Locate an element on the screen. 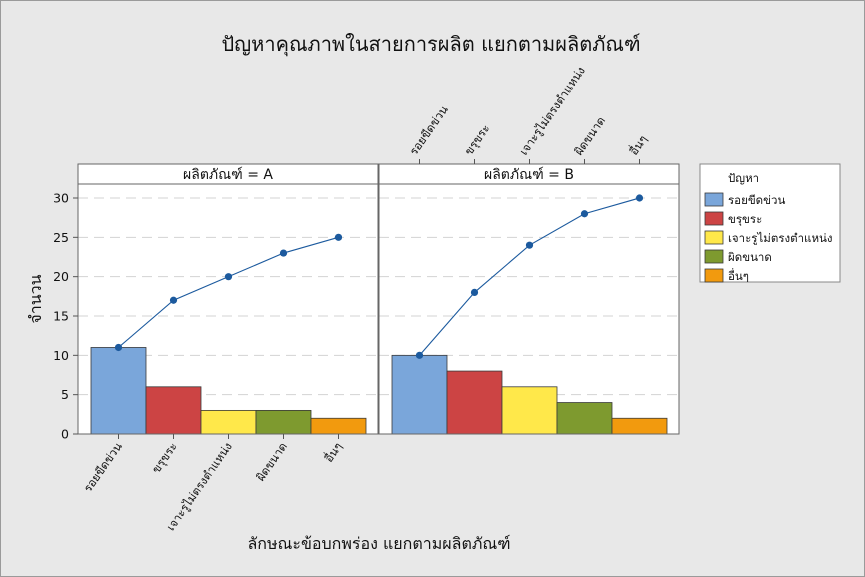 This screenshot has height=577, width=865. y-tick-label: 25 is located at coordinates (61, 237).